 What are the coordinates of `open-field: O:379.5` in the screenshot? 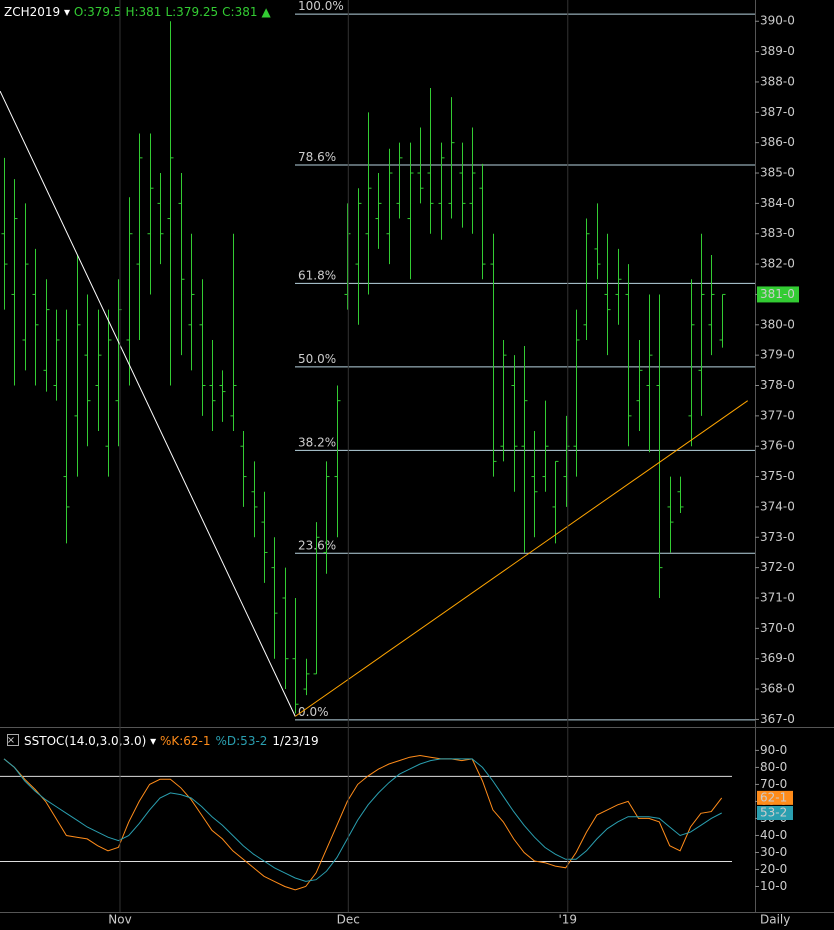 It's located at (98, 12).